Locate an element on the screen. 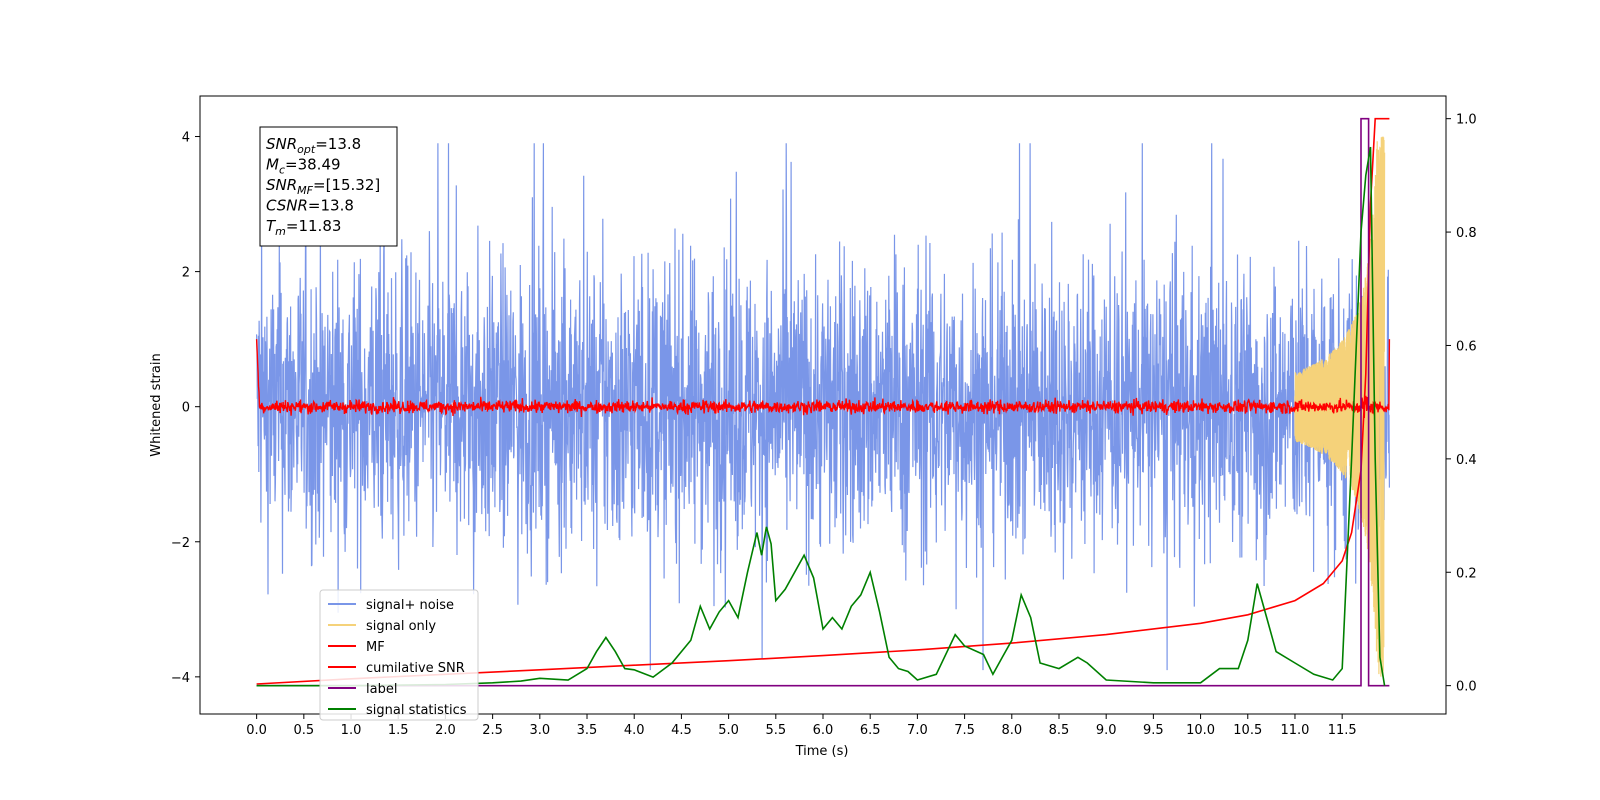 This screenshot has height=800, width=1600. y-tick-label: 0 is located at coordinates (186, 408).